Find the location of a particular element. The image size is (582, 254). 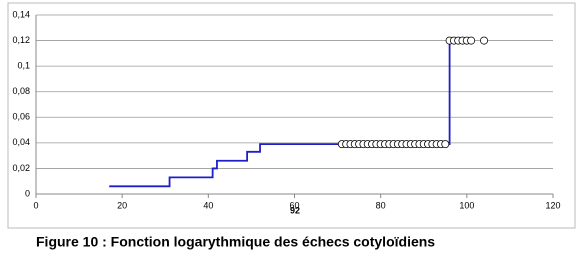

x-tick-label: 100 is located at coordinates (466, 205).